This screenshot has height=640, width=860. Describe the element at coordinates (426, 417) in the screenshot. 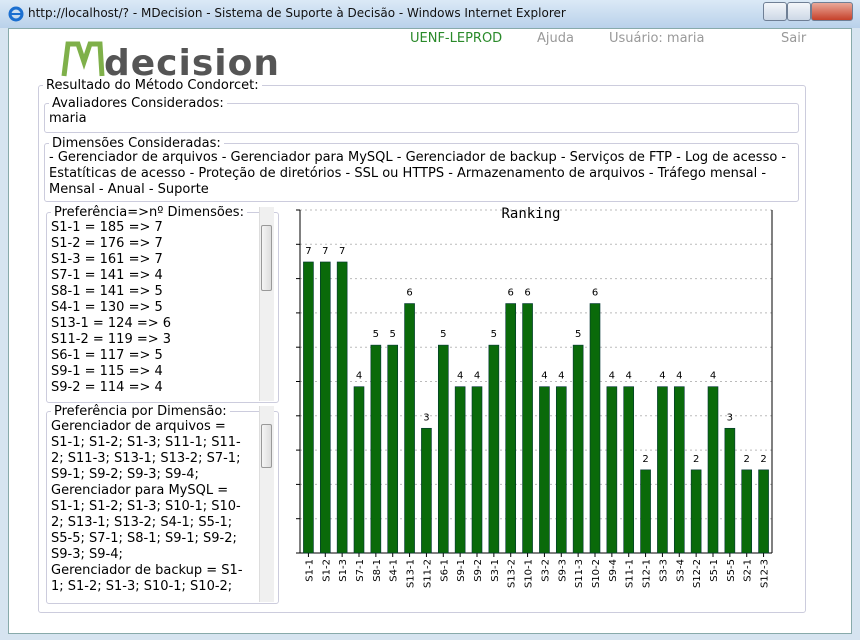

I see `value-label: 3` at that location.